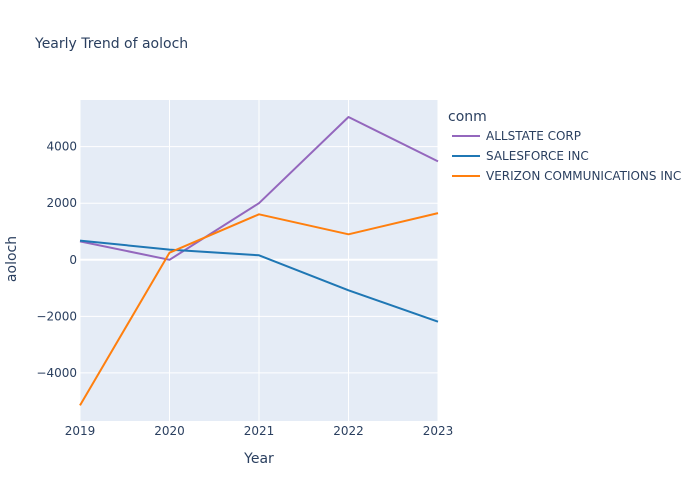  Describe the element at coordinates (467, 117) in the screenshot. I see `legend-title: conm` at that location.